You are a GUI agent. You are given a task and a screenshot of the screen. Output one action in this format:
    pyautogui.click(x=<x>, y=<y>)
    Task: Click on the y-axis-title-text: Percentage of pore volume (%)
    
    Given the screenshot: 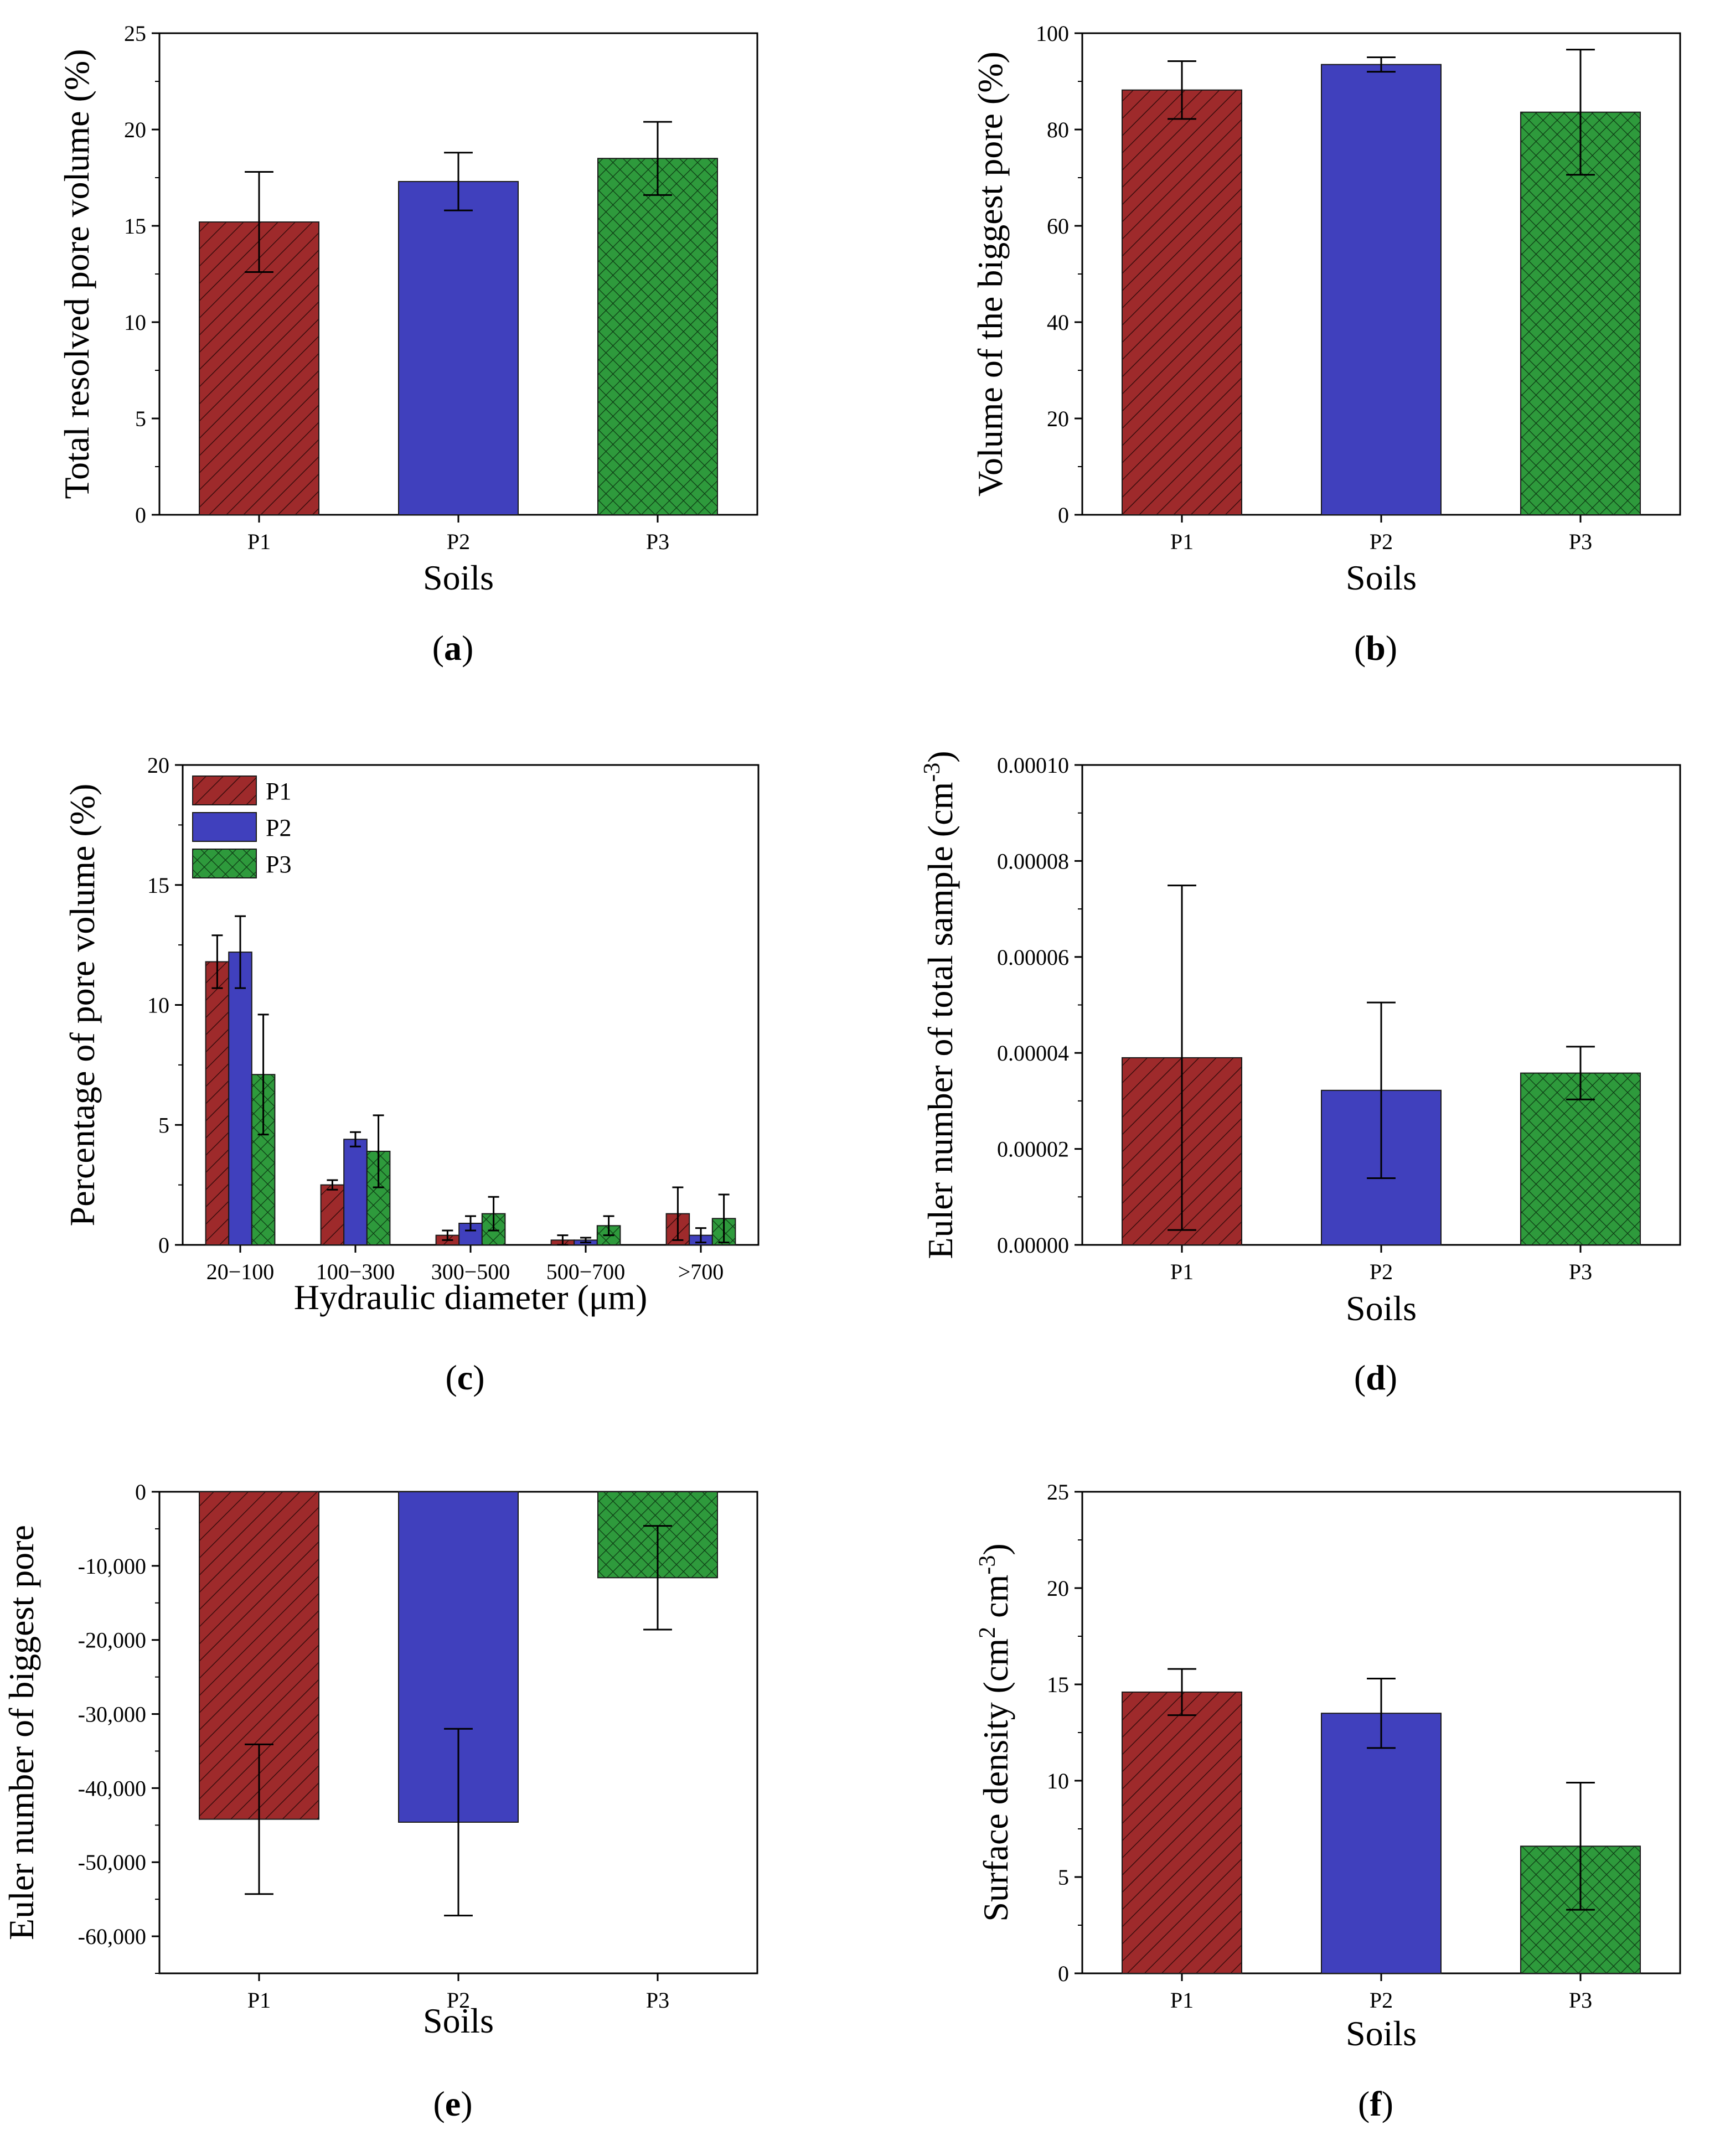 What is the action you would take?
    pyautogui.click(x=83, y=1005)
    